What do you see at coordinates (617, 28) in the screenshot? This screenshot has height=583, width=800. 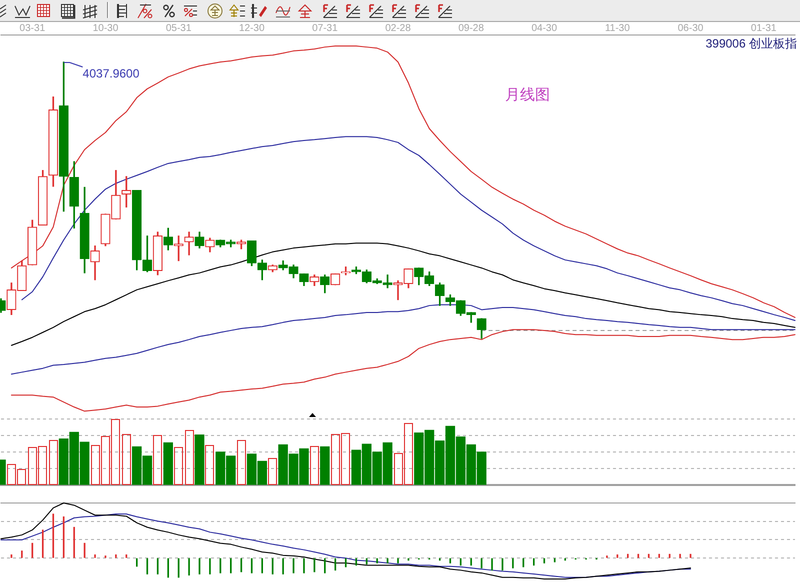 I see `x-tick-label: 11-30` at bounding box center [617, 28].